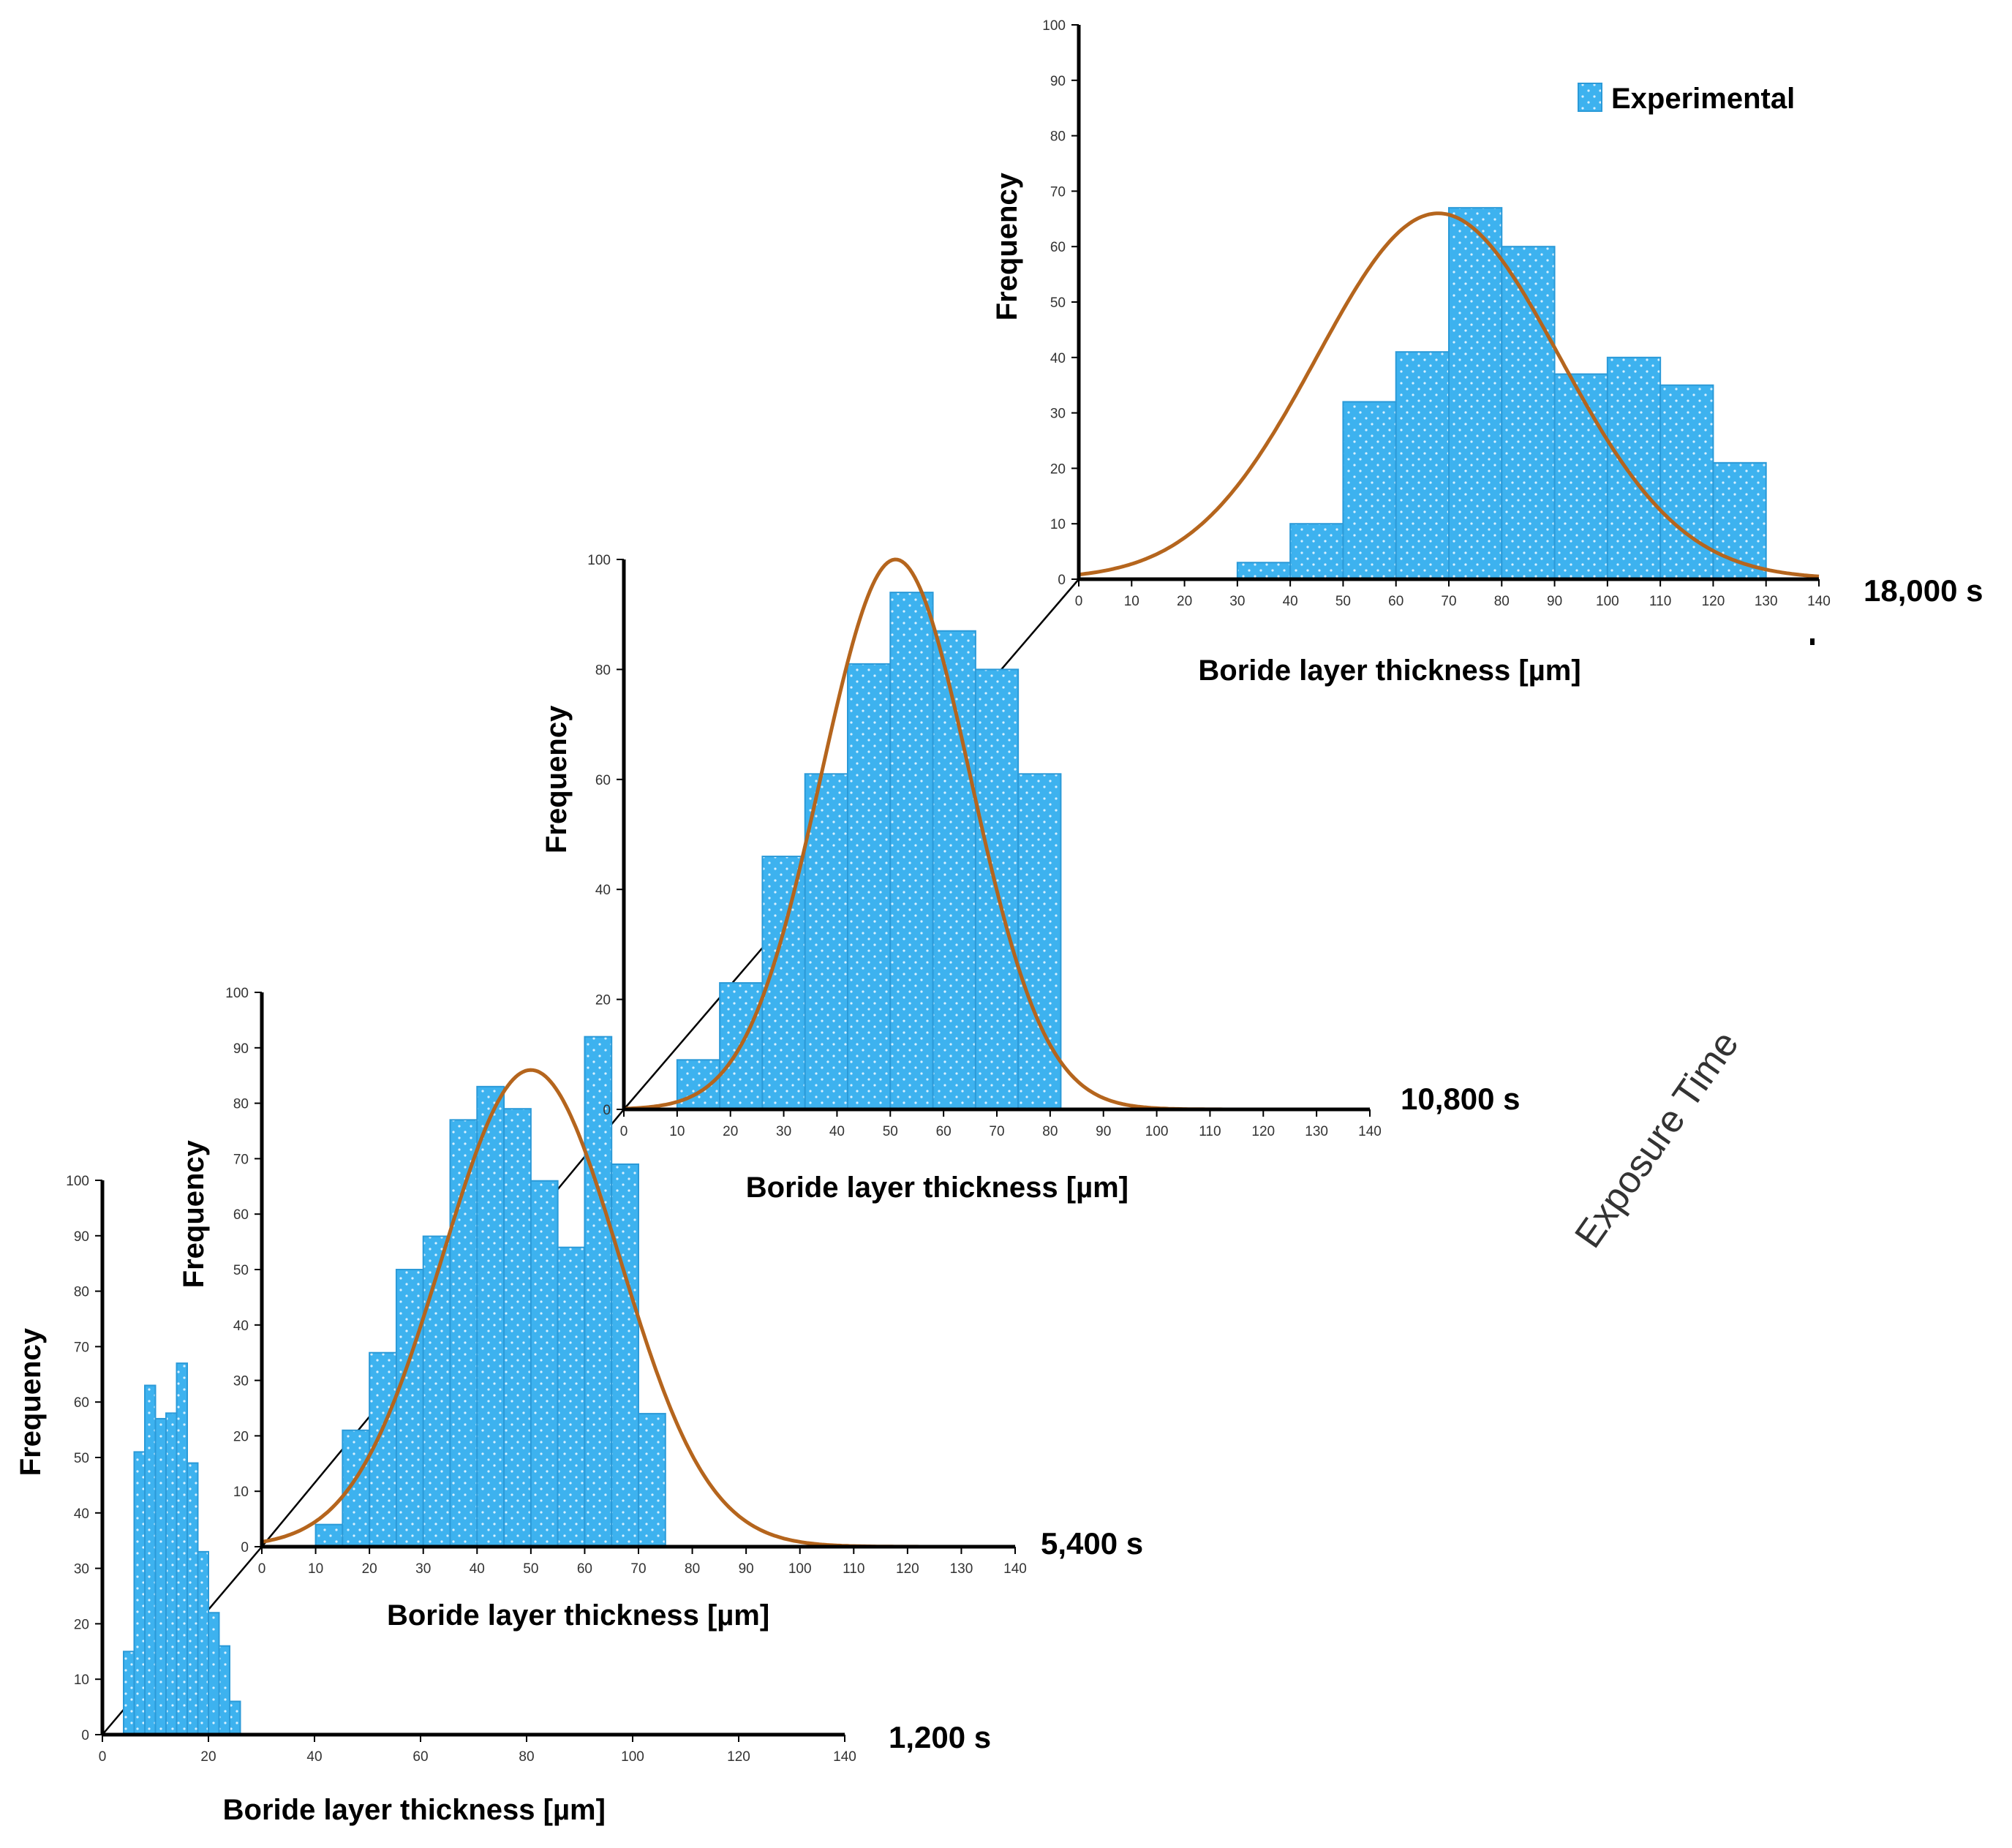  What do you see at coordinates (1092, 1543) in the screenshot?
I see `exposure-time-value: 5,400 s` at bounding box center [1092, 1543].